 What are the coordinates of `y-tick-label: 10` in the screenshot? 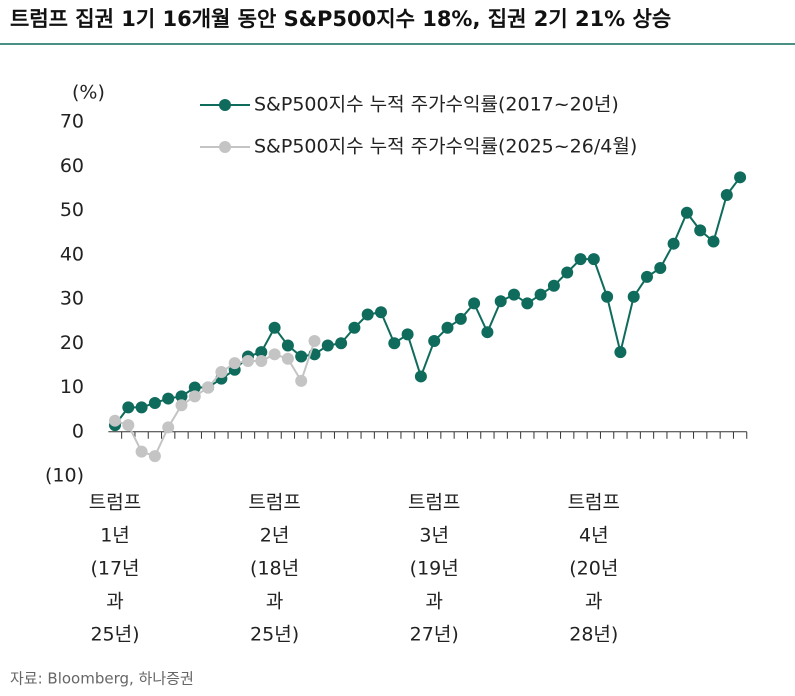 It's located at (72, 387).